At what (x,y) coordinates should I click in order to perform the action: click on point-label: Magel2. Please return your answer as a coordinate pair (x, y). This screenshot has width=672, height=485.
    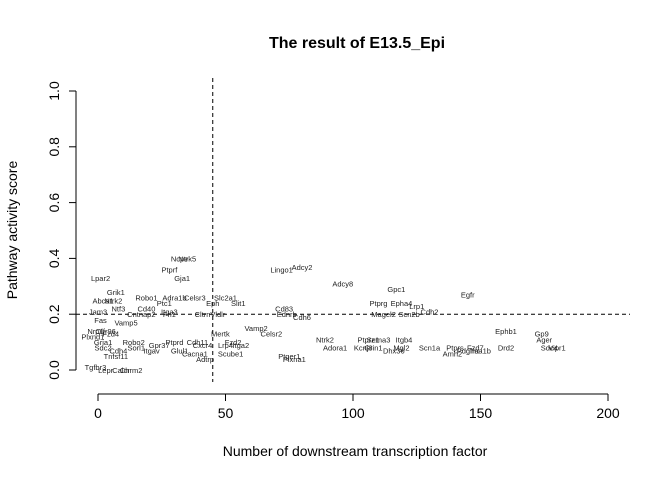
    Looking at the image, I should click on (383, 314).